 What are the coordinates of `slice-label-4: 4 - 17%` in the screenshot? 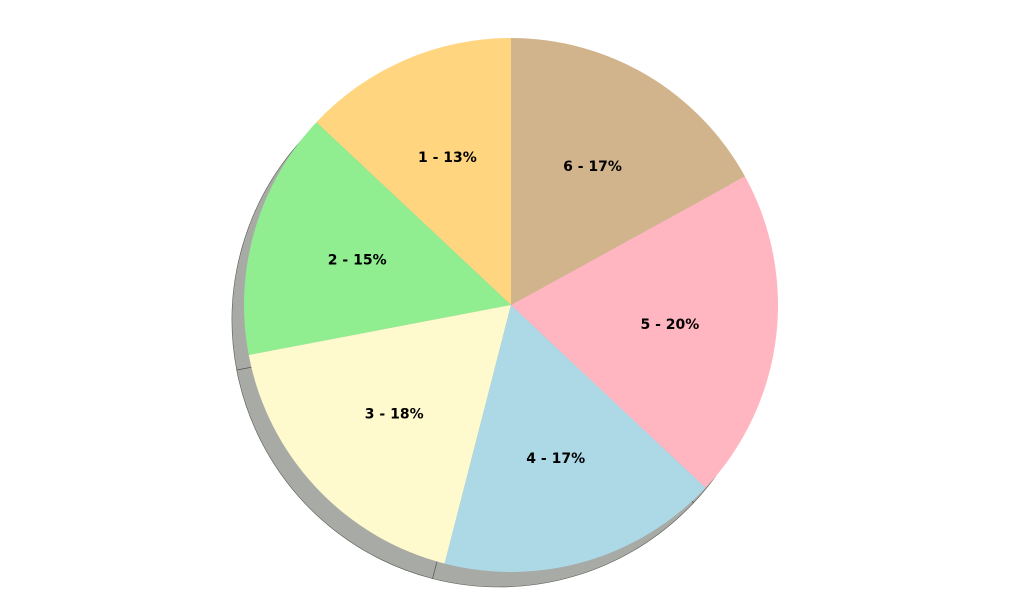 It's located at (555, 459).